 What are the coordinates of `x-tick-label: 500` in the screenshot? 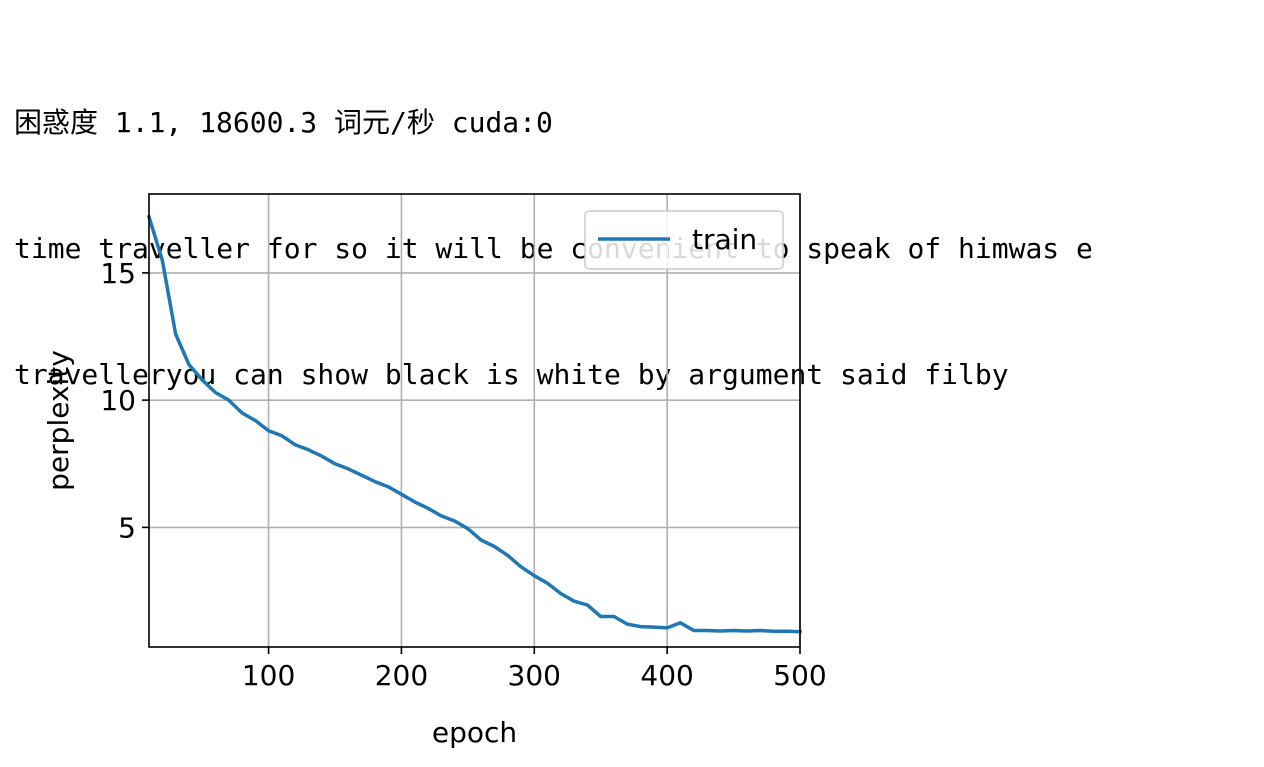 It's located at (799, 675).